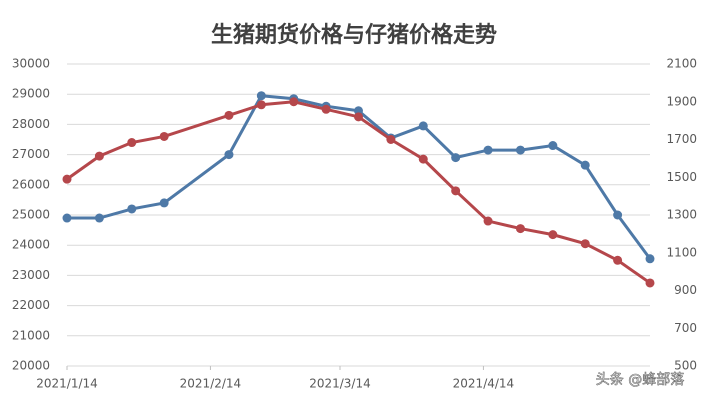  What do you see at coordinates (340, 384) in the screenshot?
I see `x-tick-label: 2021/3/14` at bounding box center [340, 384].